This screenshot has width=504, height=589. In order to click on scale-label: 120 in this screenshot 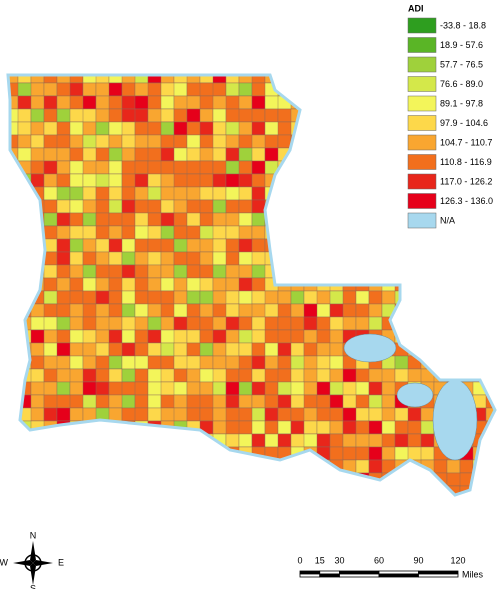, I will do `click(457, 560)`.